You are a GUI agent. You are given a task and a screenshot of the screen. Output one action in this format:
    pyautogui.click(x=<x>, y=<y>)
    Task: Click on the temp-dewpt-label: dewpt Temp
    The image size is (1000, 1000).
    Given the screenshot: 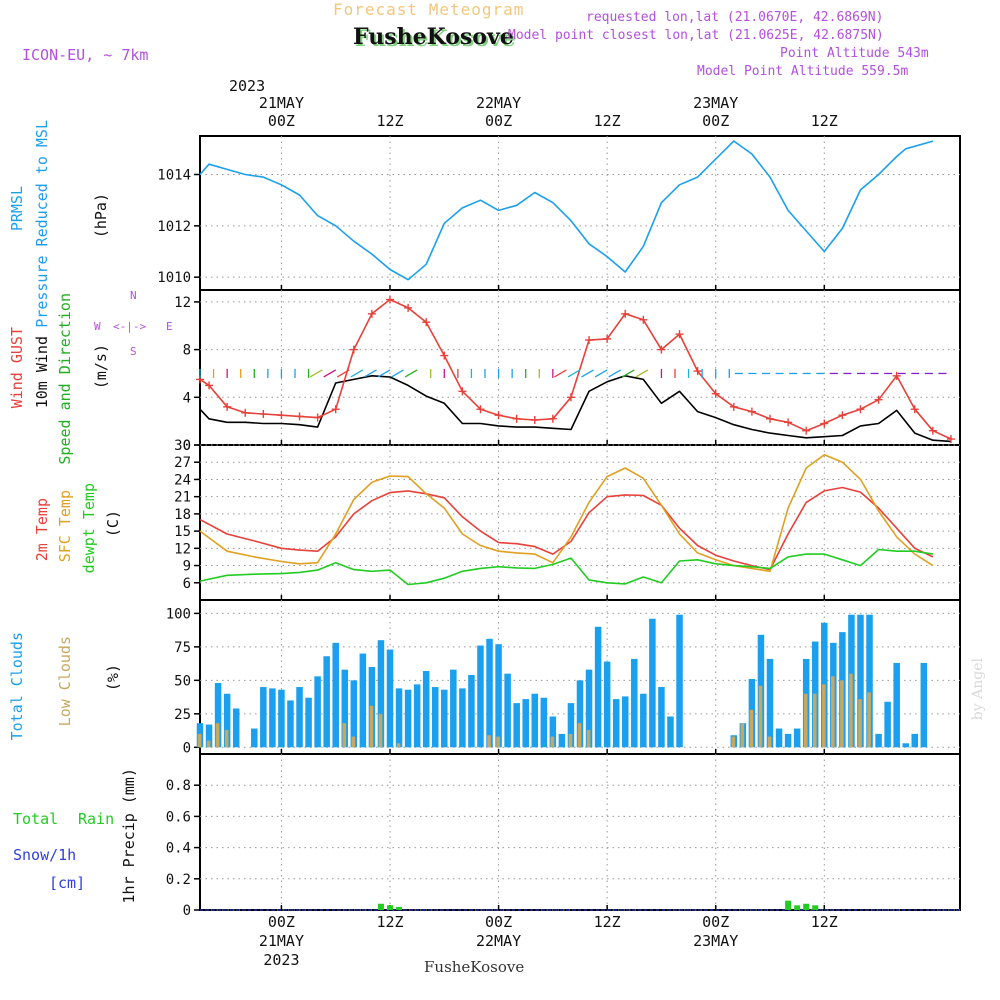 What is the action you would take?
    pyautogui.click(x=89, y=528)
    